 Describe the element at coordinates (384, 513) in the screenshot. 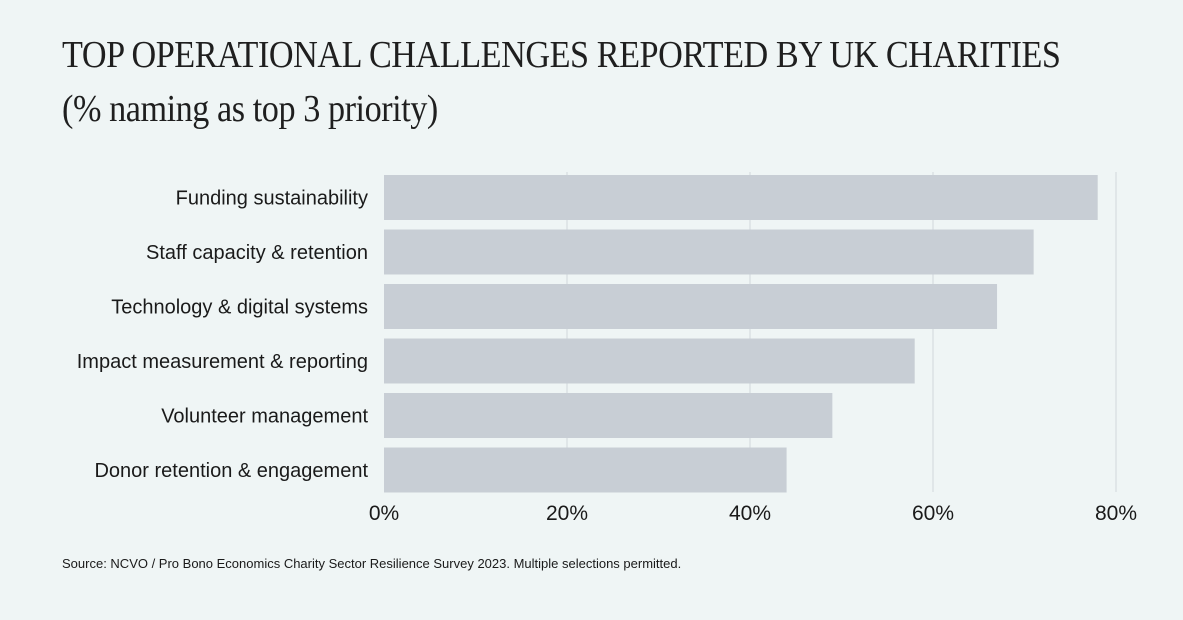

I see `x-tick-label: 0%` at that location.